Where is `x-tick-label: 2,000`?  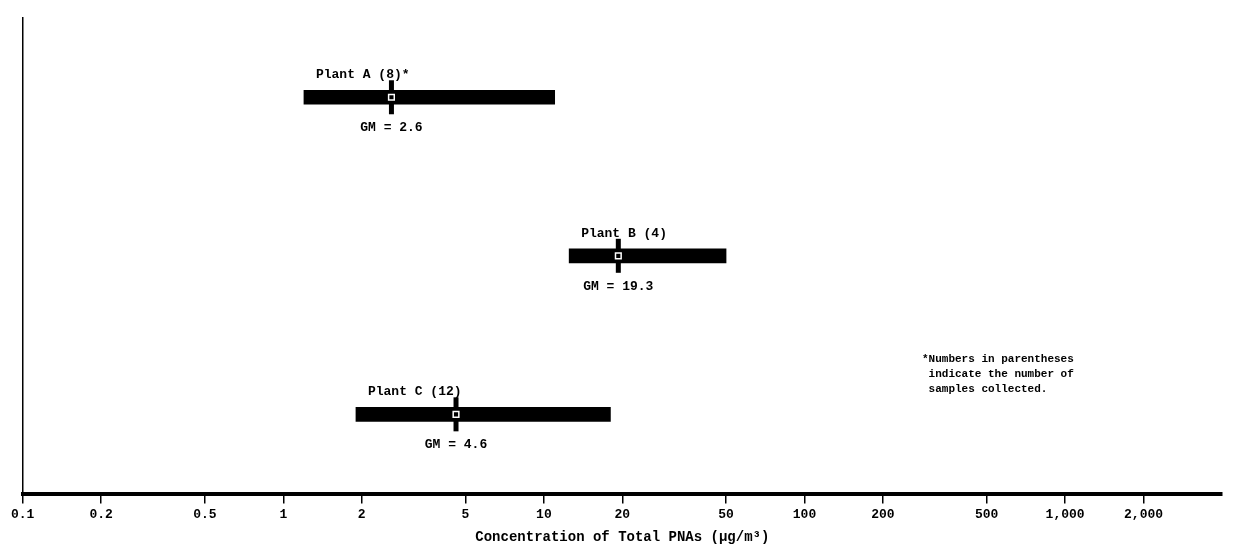 x-tick-label: 2,000 is located at coordinates (1144, 514).